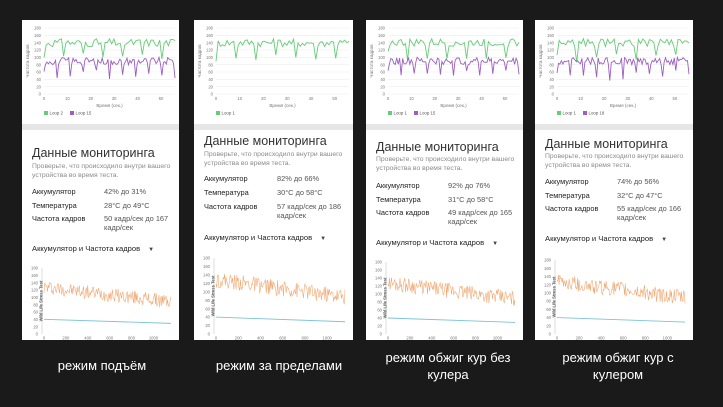 The image size is (723, 407). What do you see at coordinates (481, 98) in the screenshot?
I see `x-tick-label: 40` at bounding box center [481, 98].